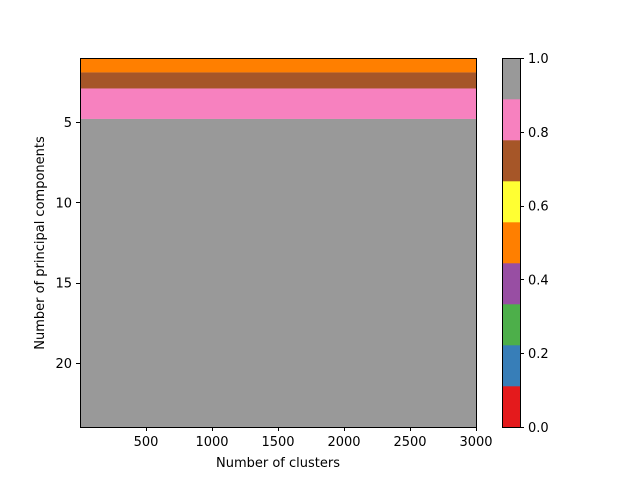 This screenshot has width=640, height=480. I want to click on y-axis-ticks: 5 10 15 20, so click(67, 244).